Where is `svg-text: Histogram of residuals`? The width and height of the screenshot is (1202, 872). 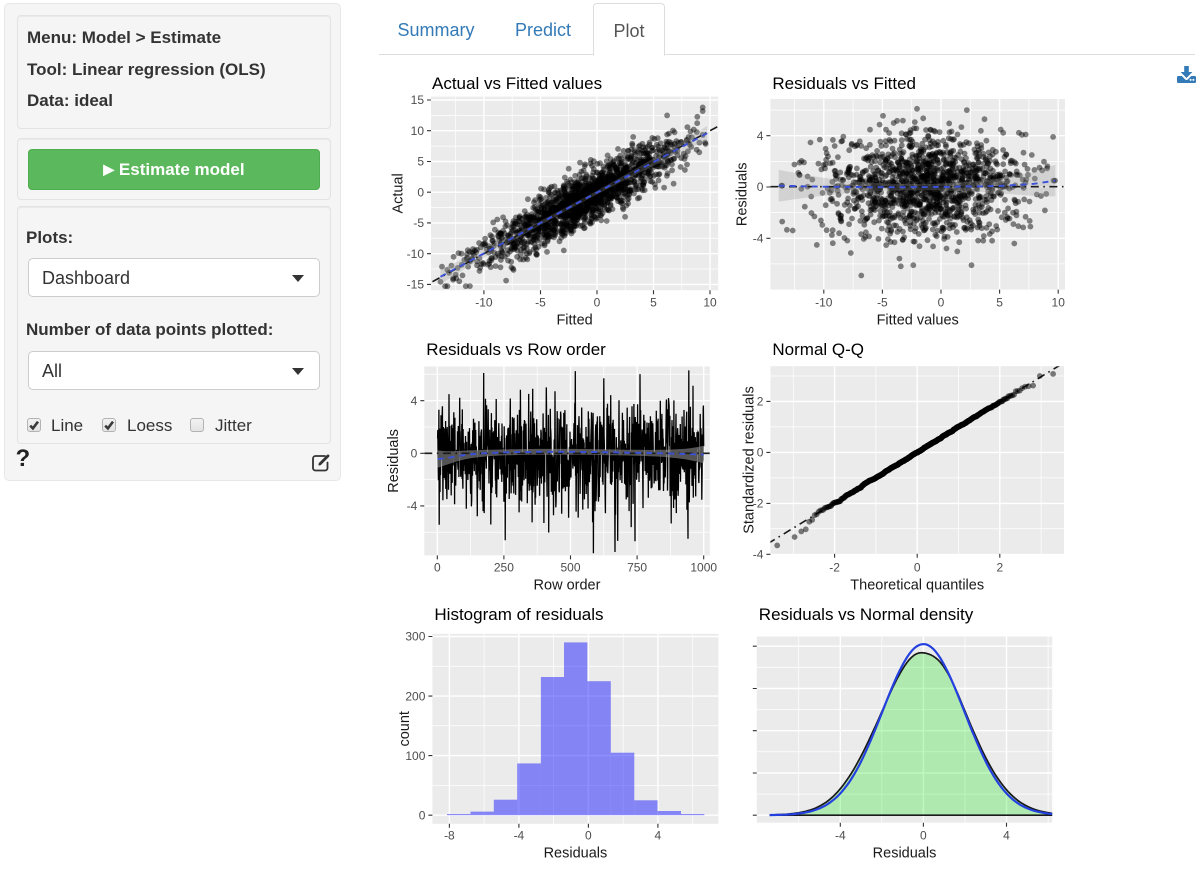
svg-text: Histogram of residuals is located at coordinates (518, 614).